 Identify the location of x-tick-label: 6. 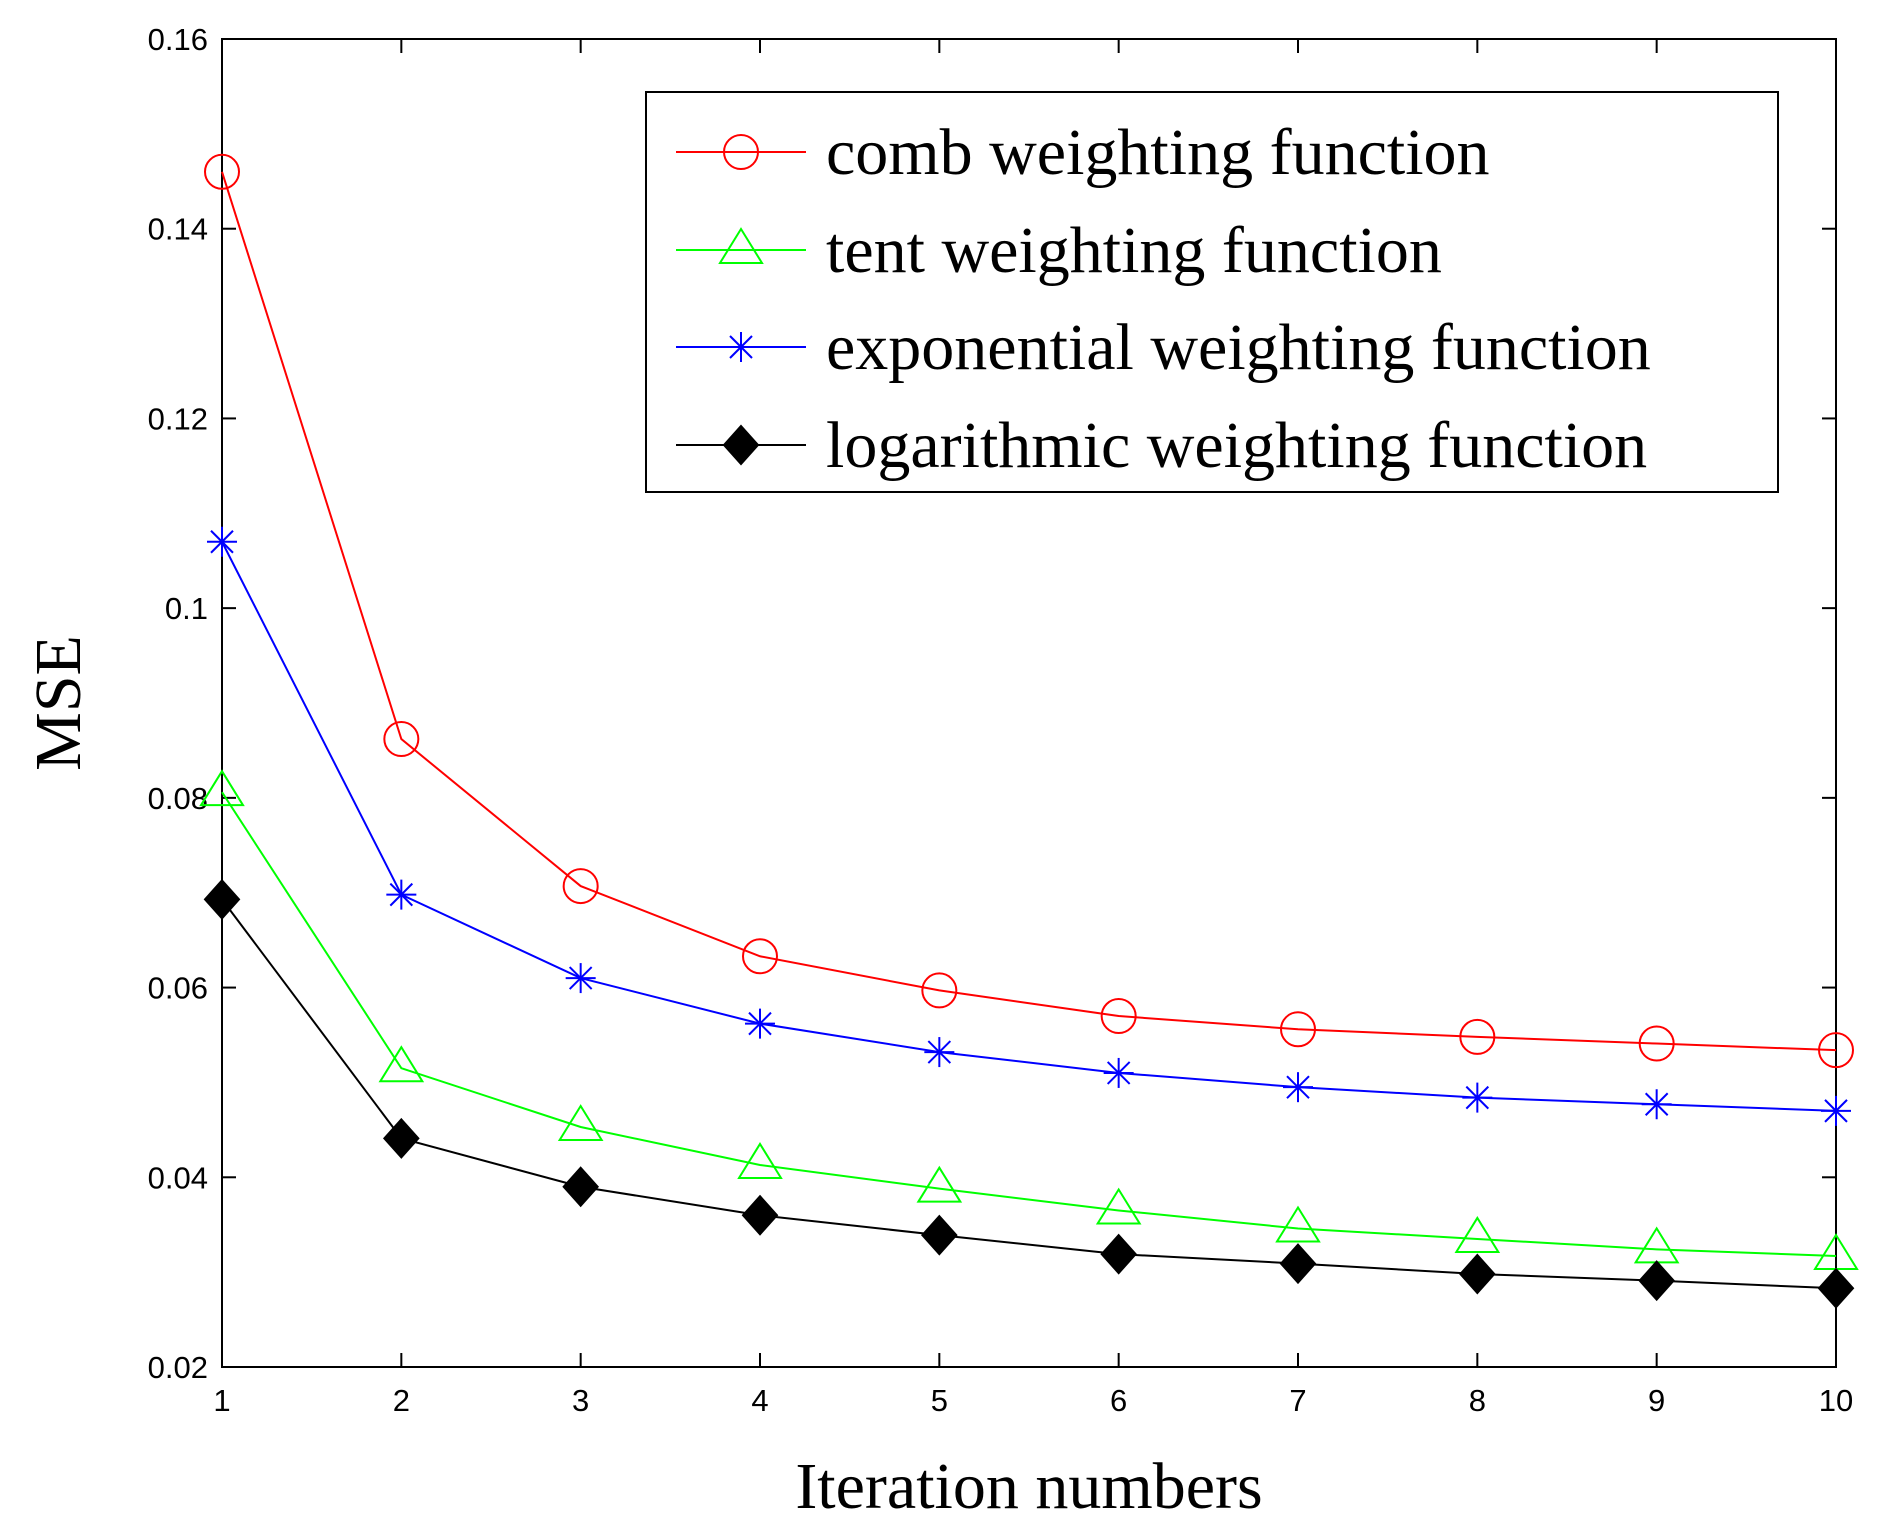
(1118, 1400).